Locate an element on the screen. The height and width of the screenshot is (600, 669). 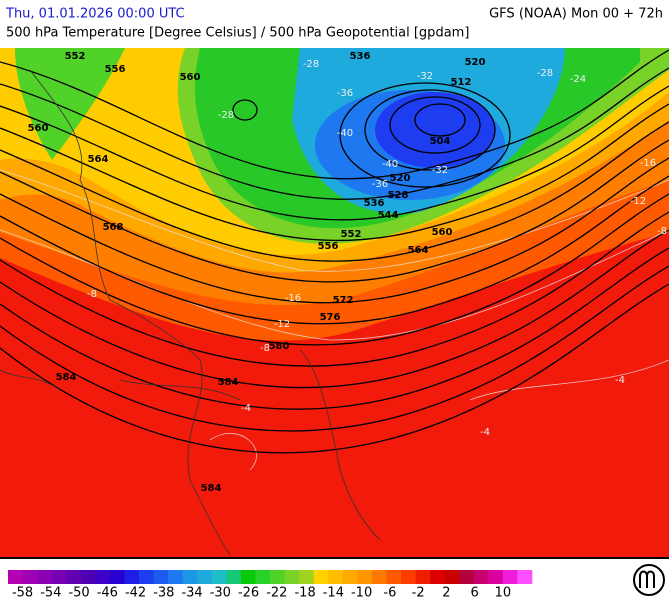
colorbar-label: -42 is located at coordinates (135, 593).